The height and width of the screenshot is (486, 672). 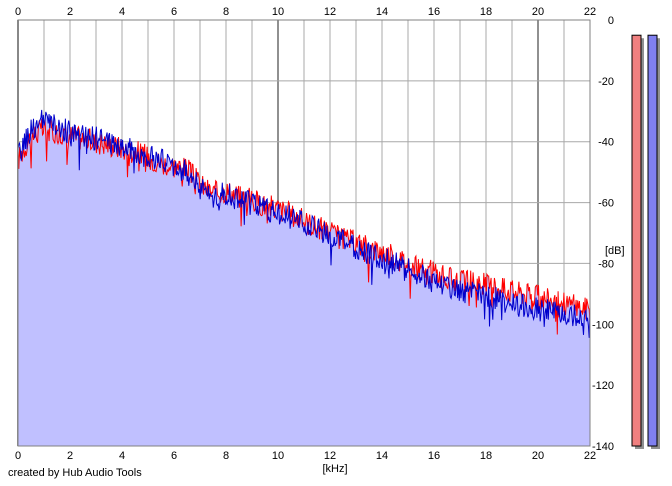 What do you see at coordinates (606, 143) in the screenshot?
I see `y-tick-label: -40` at bounding box center [606, 143].